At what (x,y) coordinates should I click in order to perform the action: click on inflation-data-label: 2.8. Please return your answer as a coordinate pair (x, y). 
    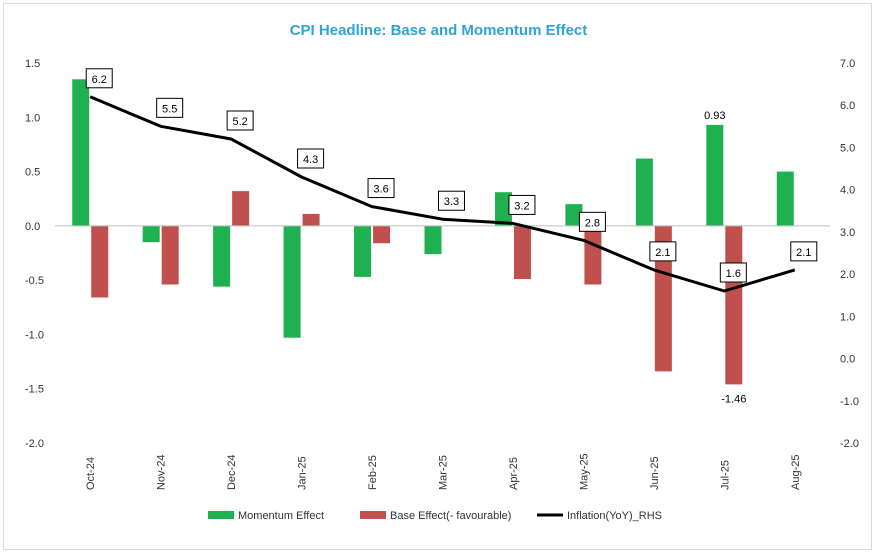
    Looking at the image, I should click on (592, 223).